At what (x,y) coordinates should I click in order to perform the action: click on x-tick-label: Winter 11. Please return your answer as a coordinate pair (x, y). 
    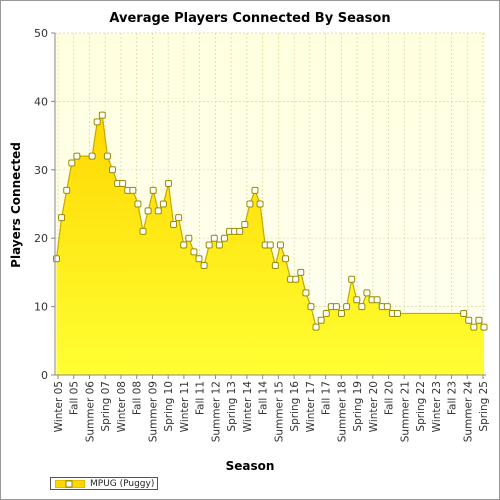
    Looking at the image, I should click on (185, 406).